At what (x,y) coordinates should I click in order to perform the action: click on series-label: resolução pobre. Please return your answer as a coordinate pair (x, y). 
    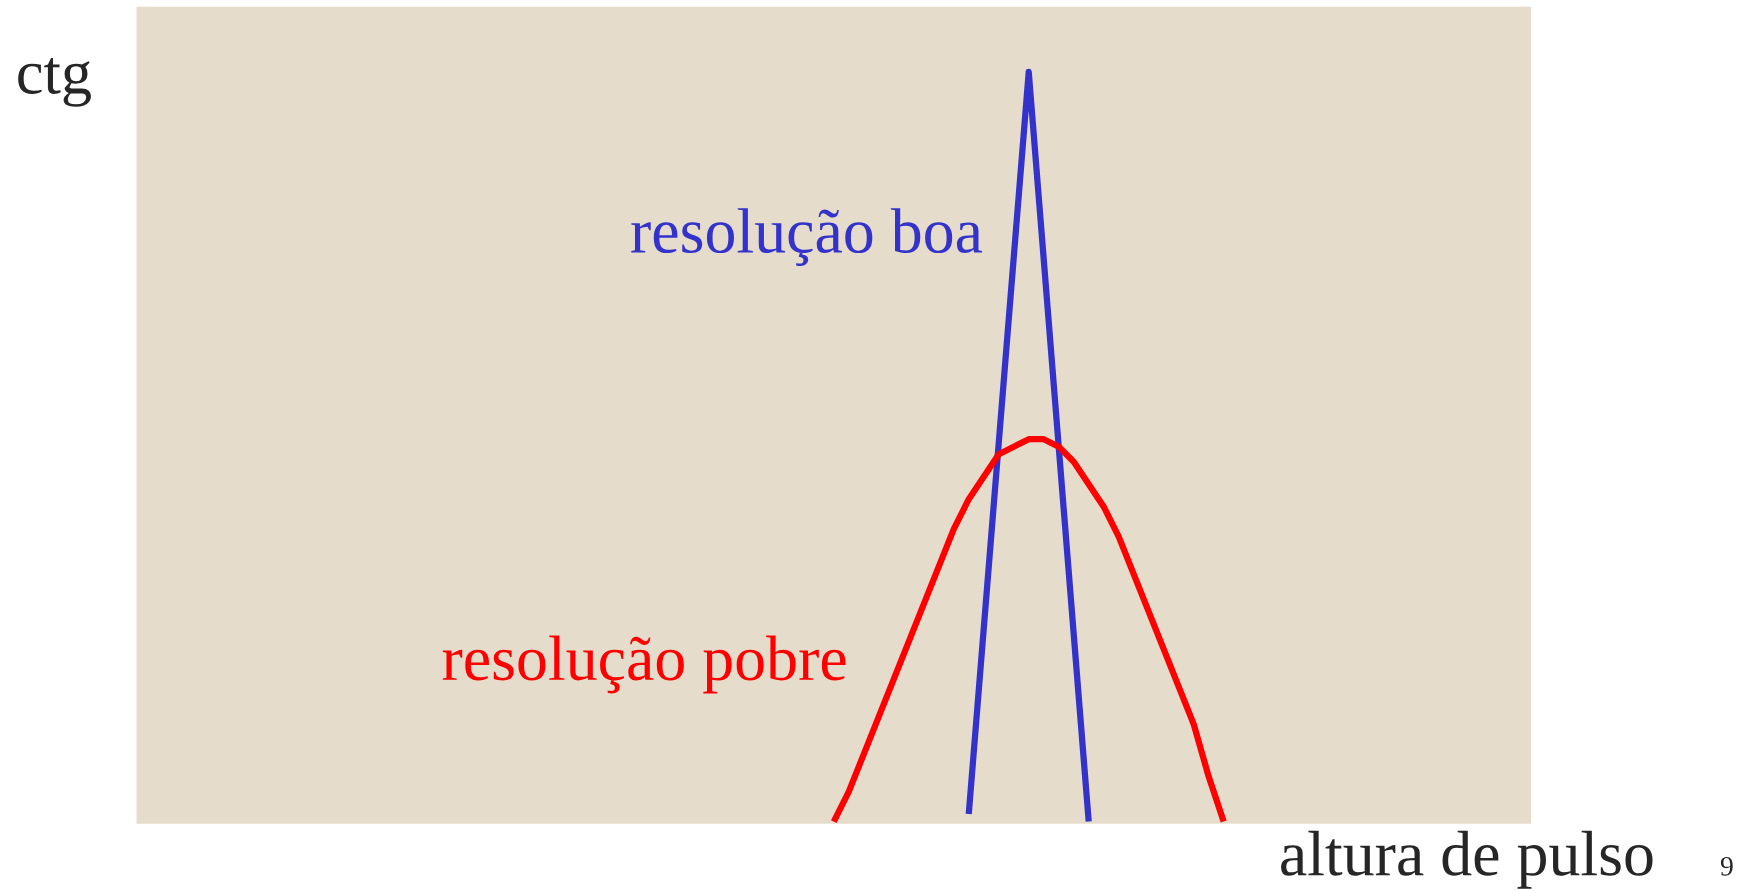
    Looking at the image, I should click on (644, 664).